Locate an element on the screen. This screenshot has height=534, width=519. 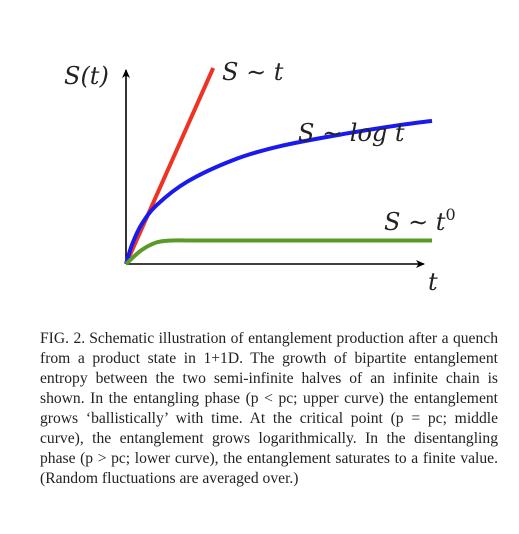
saturating-curve-label-base: S ∼ t is located at coordinates (415, 222).